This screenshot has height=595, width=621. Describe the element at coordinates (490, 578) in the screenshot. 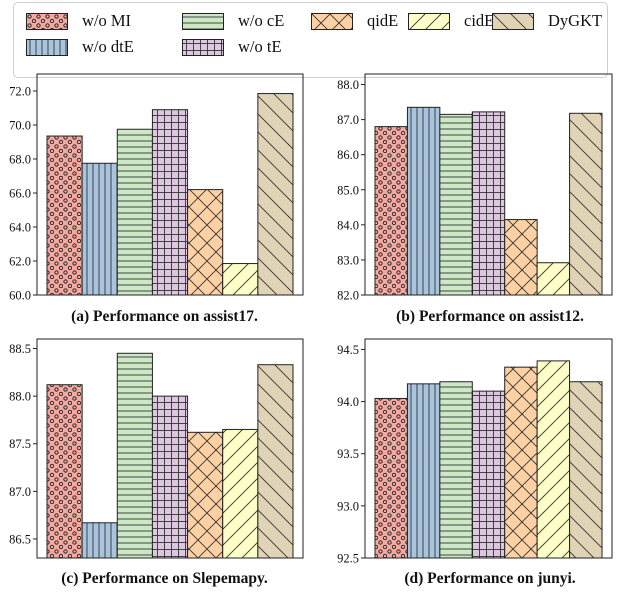

I see `caption-junyi: (d) Performance on junyi.` at that location.